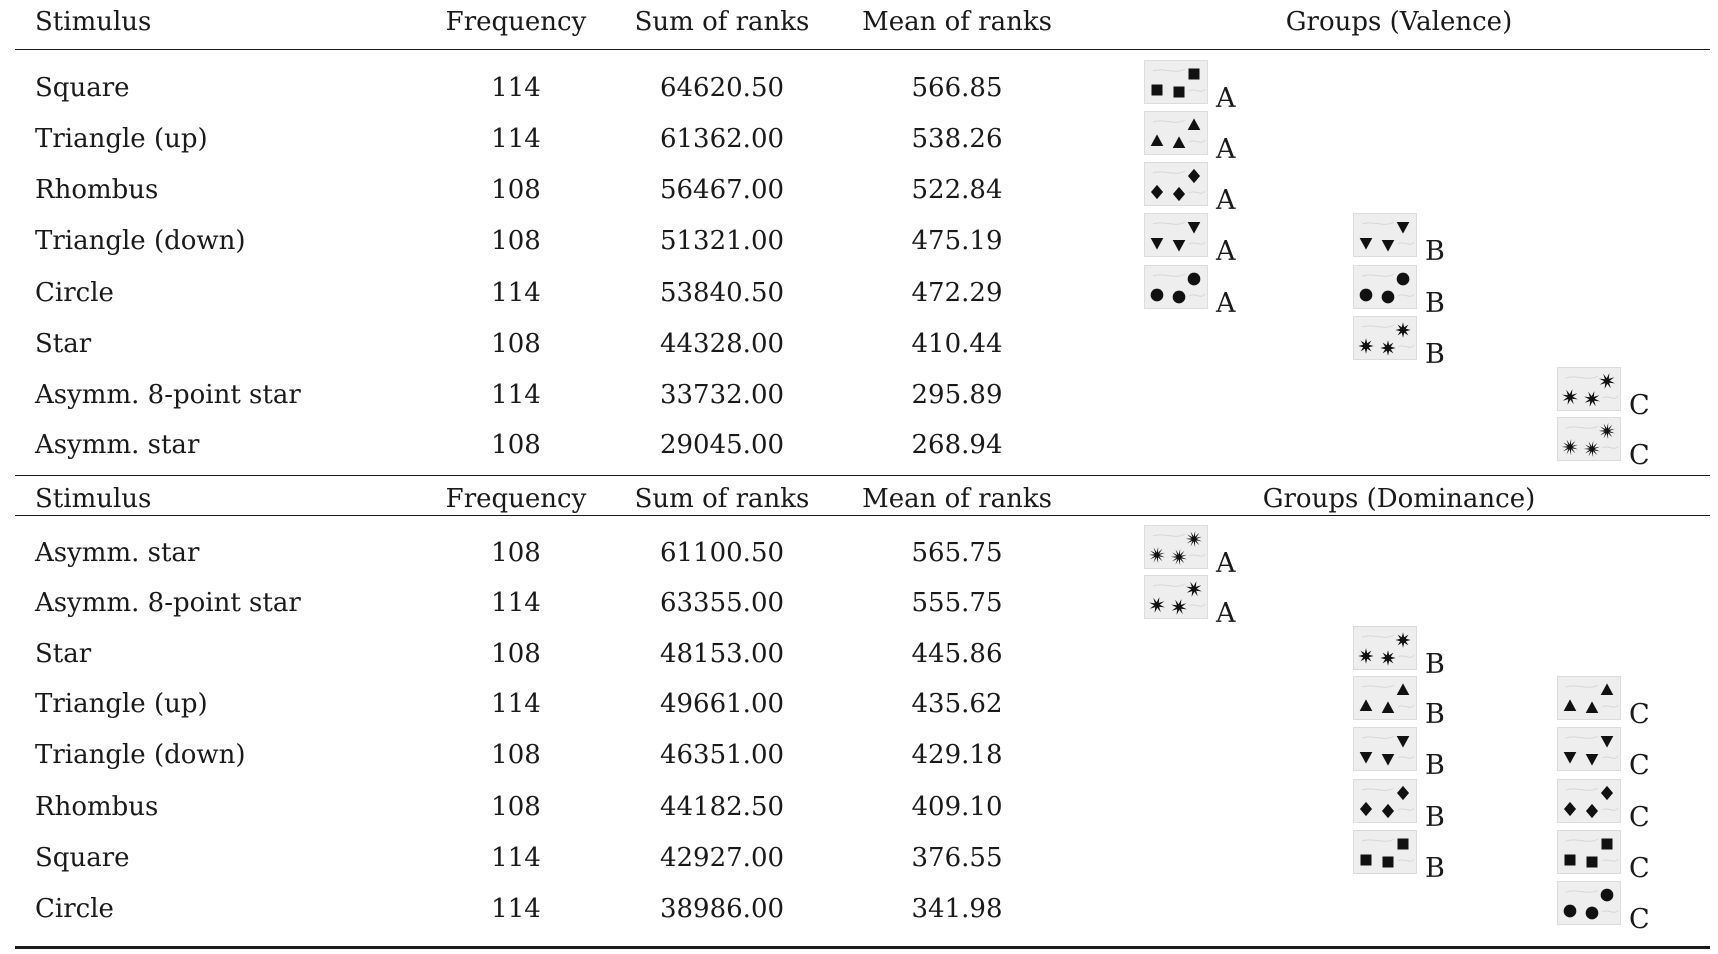 Image resolution: width=1718 pixels, height=954 pixels. I want to click on sum-of-ranks-value: 49661.00, so click(722, 704).